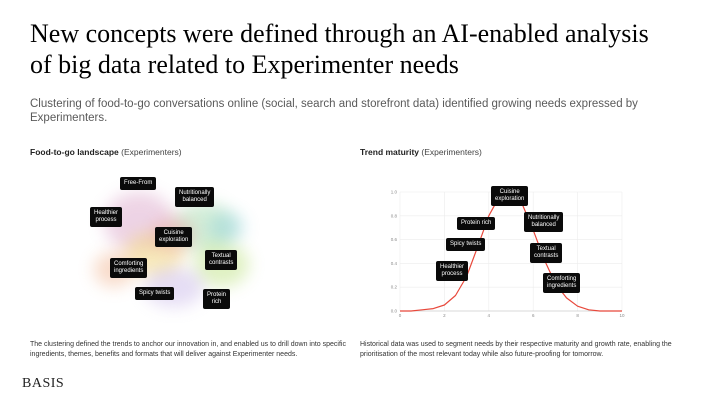 The height and width of the screenshot is (405, 720). Describe the element at coordinates (217, 299) in the screenshot. I see `tag-protein-rich: Protein rich` at that location.